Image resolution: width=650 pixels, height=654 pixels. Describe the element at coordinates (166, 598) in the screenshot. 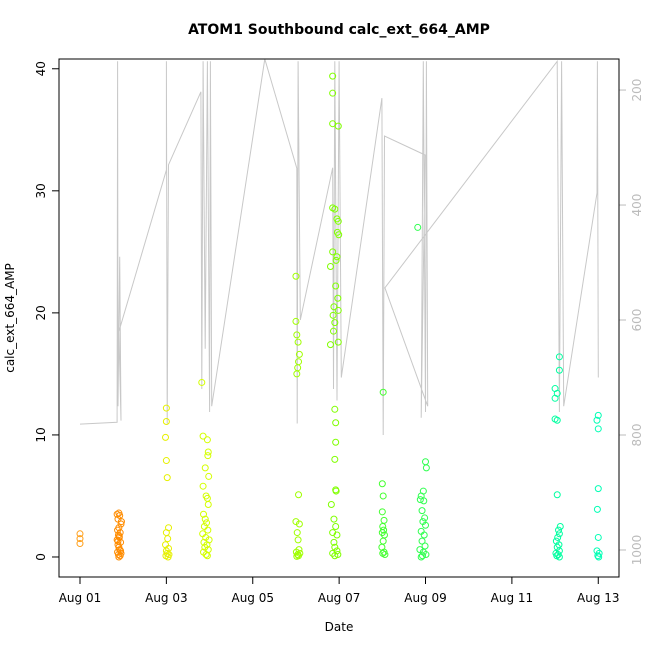

I see `x-tick-label: Aug 03` at that location.